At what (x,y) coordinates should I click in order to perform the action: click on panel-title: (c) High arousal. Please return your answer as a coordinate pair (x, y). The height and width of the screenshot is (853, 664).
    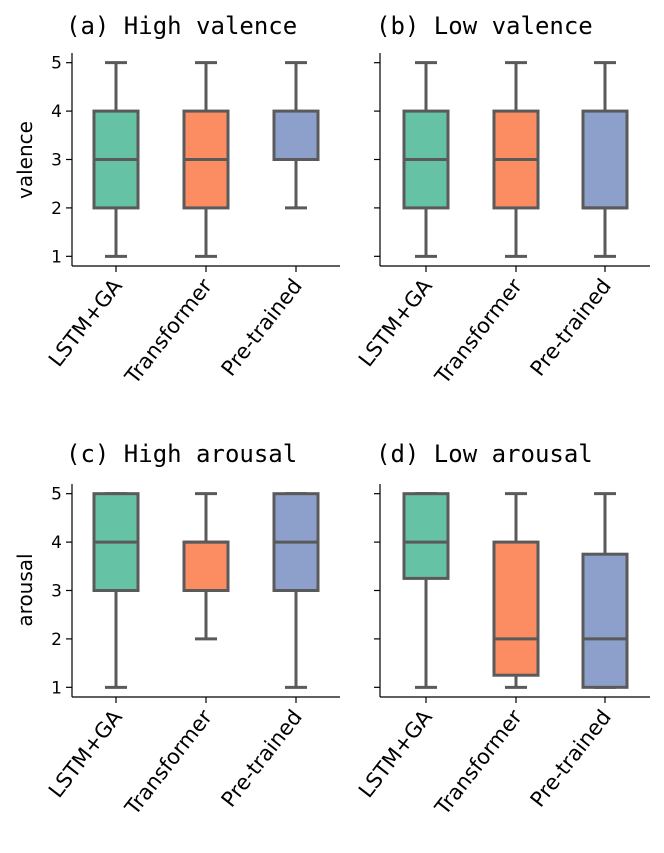
    Looking at the image, I should click on (181, 454).